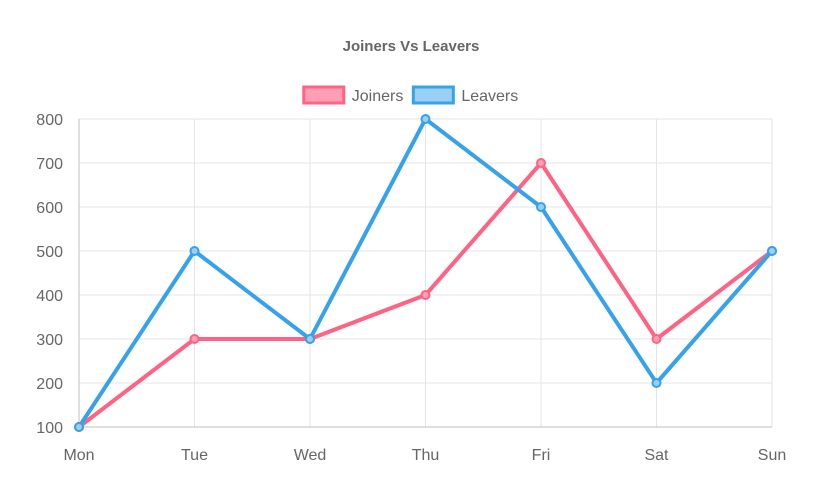 The image size is (822, 493). I want to click on y-tick-label-700: 700, so click(49, 164).